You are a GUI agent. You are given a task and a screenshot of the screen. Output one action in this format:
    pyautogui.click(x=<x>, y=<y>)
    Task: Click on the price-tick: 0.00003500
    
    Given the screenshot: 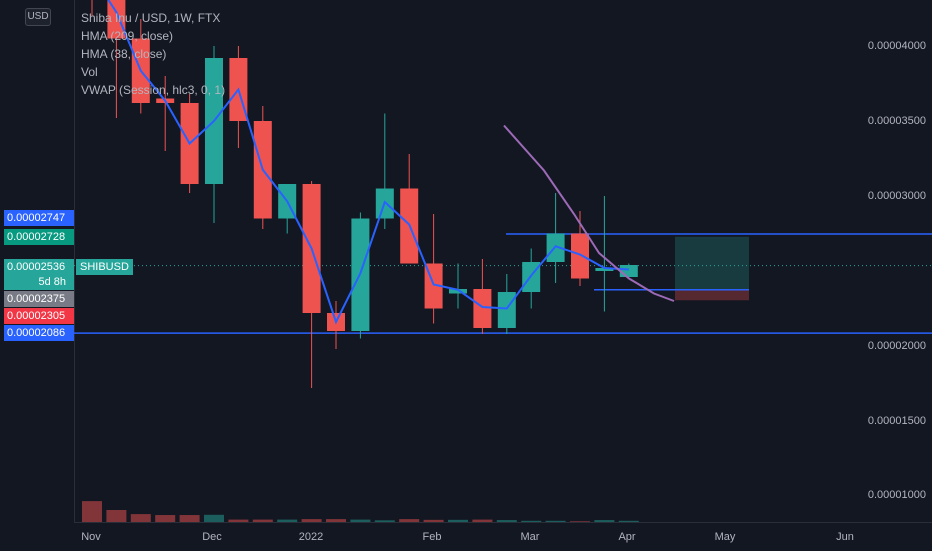 What is the action you would take?
    pyautogui.click(x=896, y=121)
    